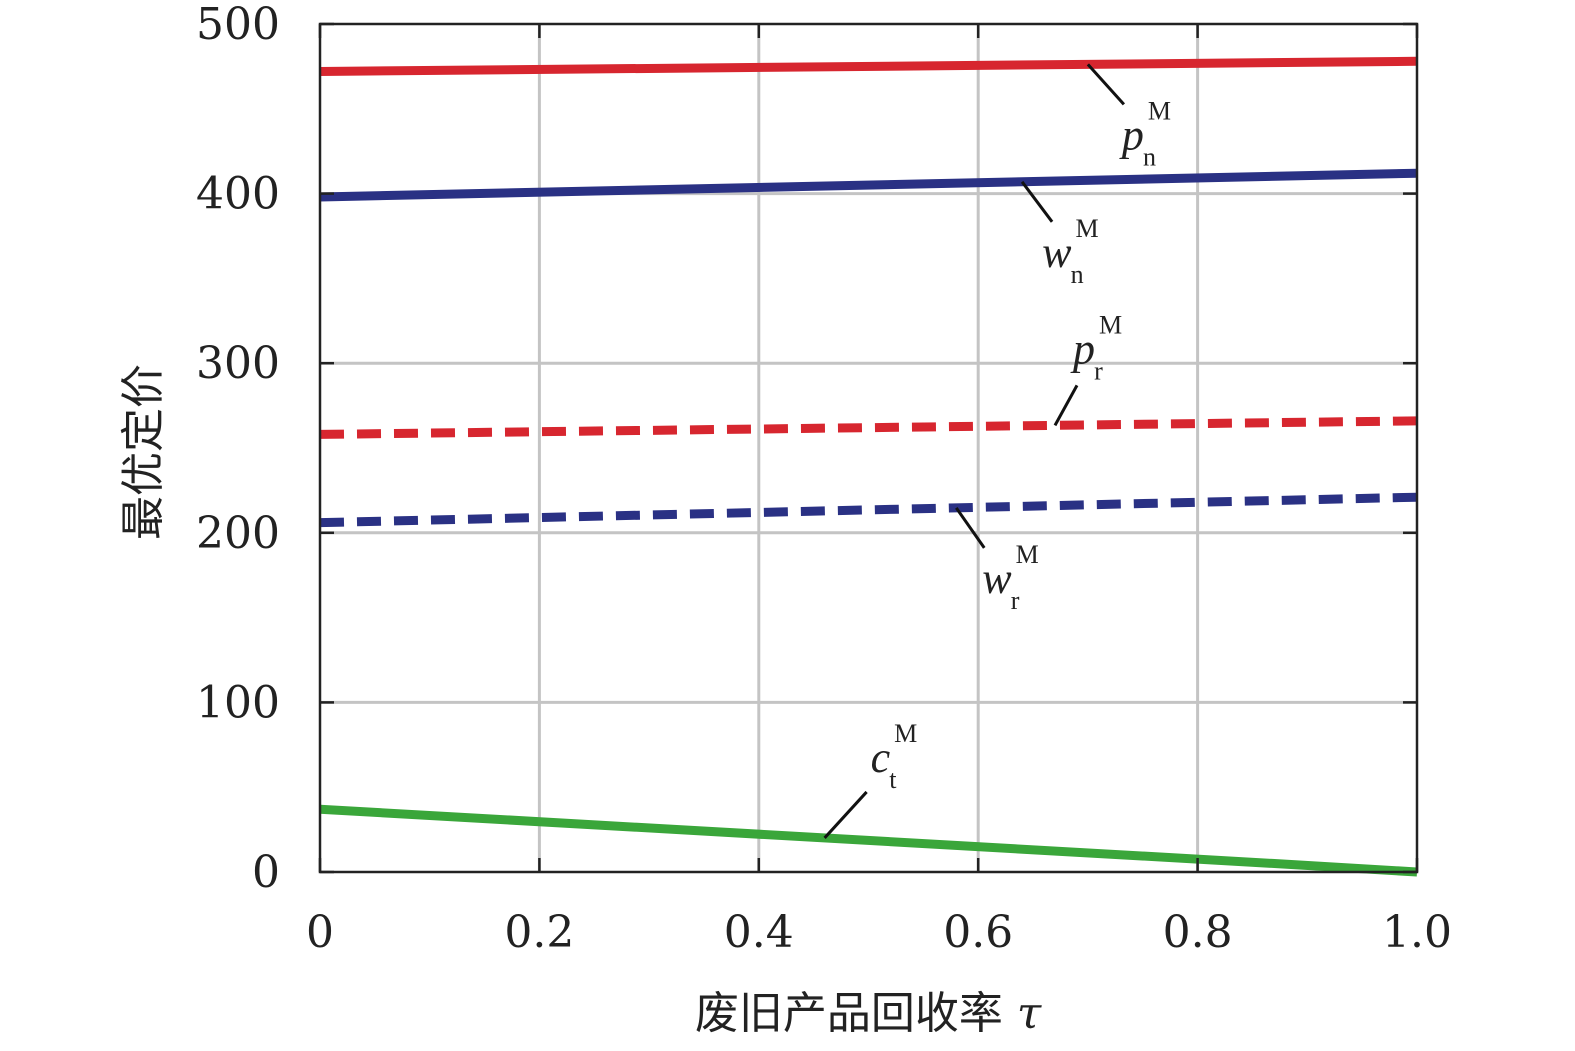 Image resolution: width=1575 pixels, height=1051 pixels. Describe the element at coordinates (1131, 134) in the screenshot. I see `annotation-symbol-pn: p` at that location.